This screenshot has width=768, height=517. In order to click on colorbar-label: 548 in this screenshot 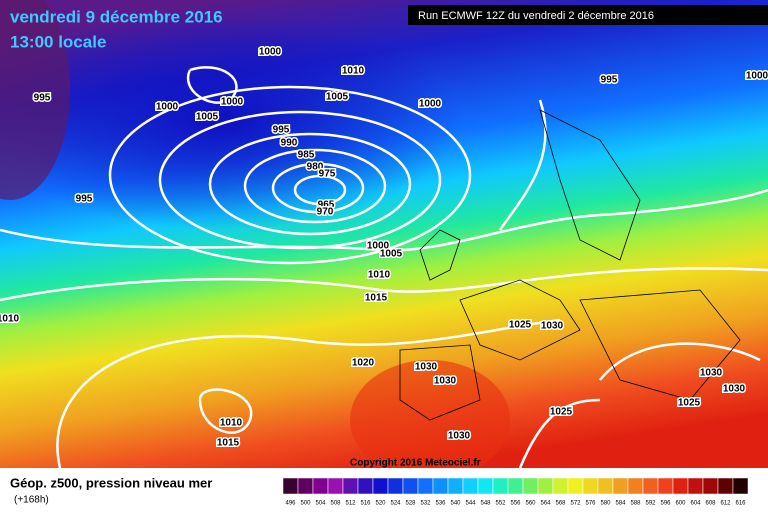, I will do `click(485, 504)`.